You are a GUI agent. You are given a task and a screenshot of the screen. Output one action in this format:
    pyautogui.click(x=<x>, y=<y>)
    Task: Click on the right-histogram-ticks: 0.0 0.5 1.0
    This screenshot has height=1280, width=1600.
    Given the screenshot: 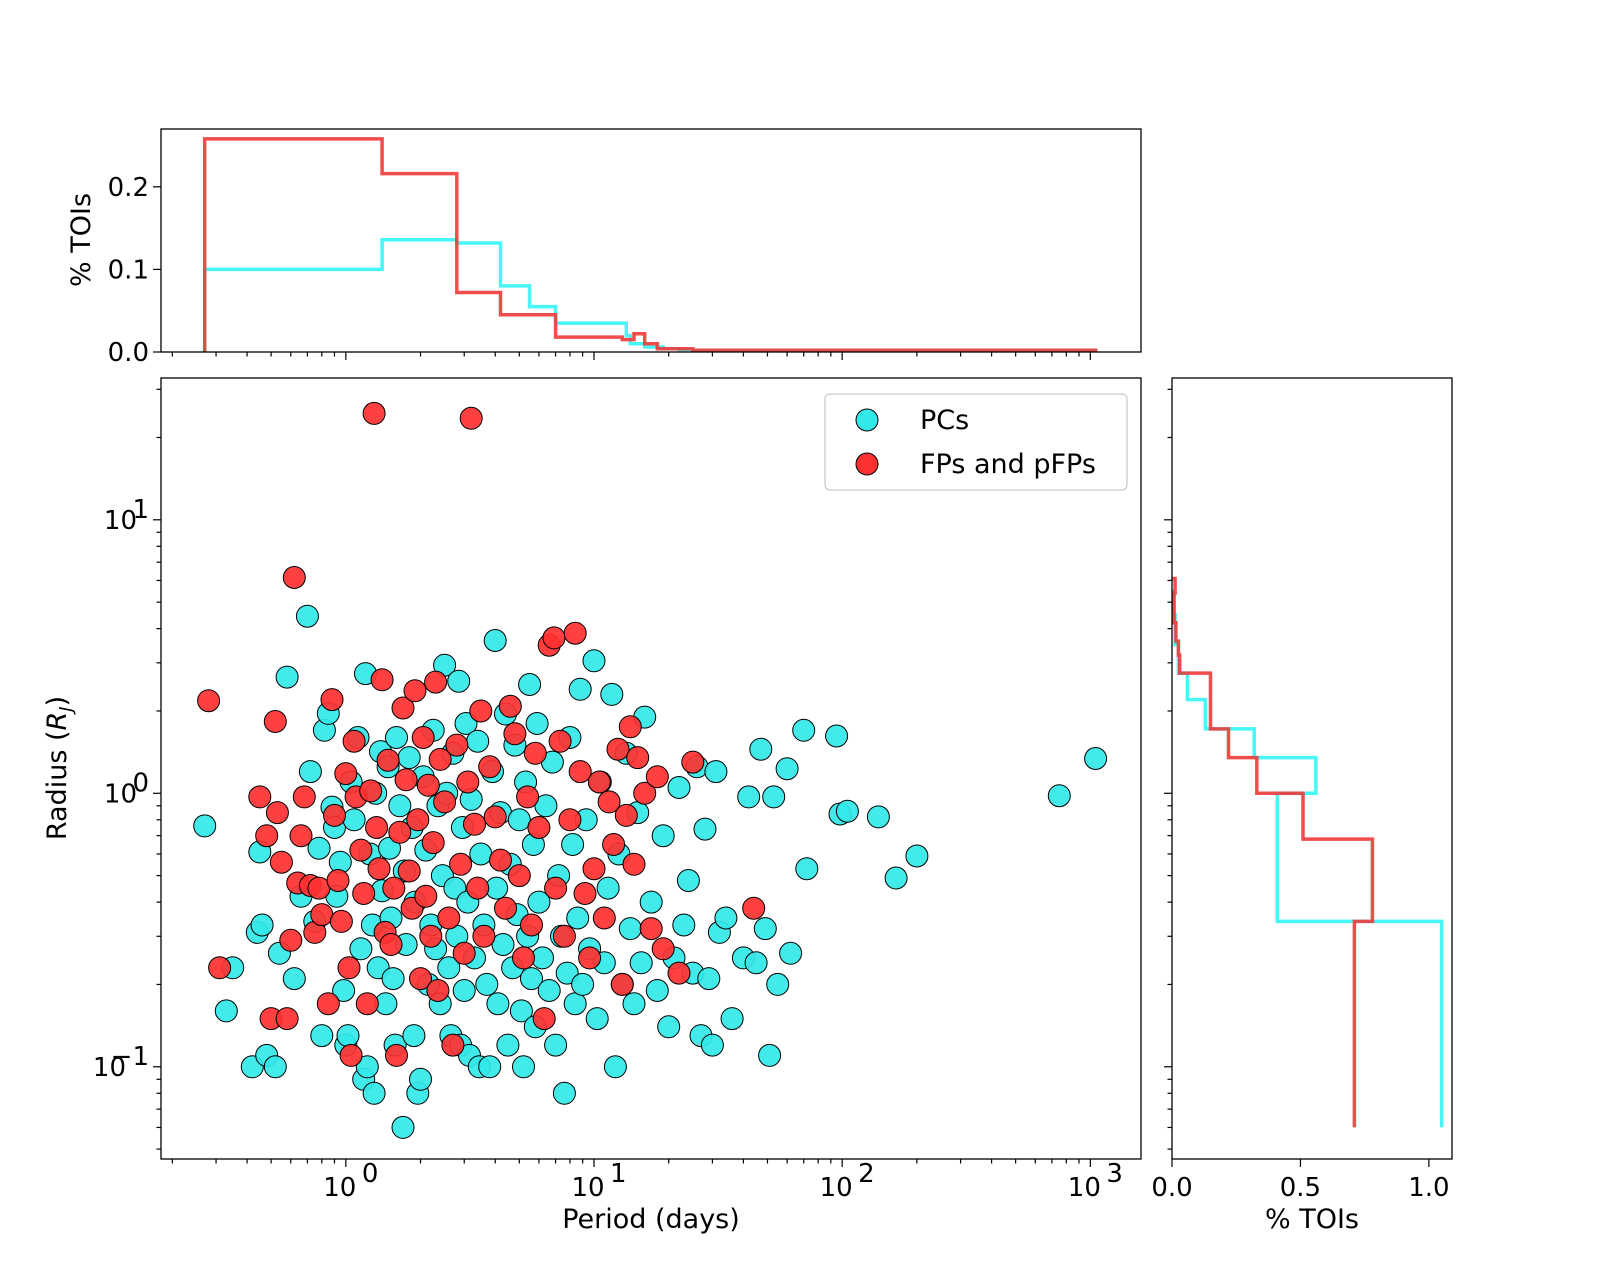 What is the action you would take?
    pyautogui.click(x=1300, y=1181)
    